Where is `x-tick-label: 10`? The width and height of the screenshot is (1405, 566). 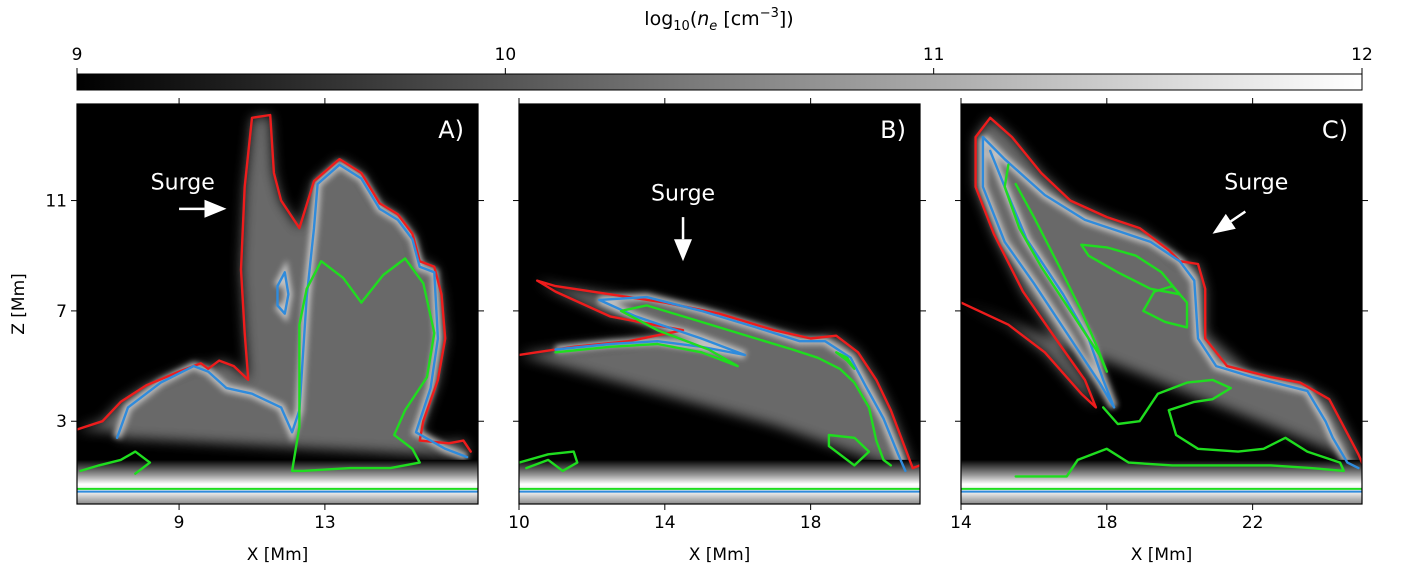 x-tick-label: 10 is located at coordinates (519, 523).